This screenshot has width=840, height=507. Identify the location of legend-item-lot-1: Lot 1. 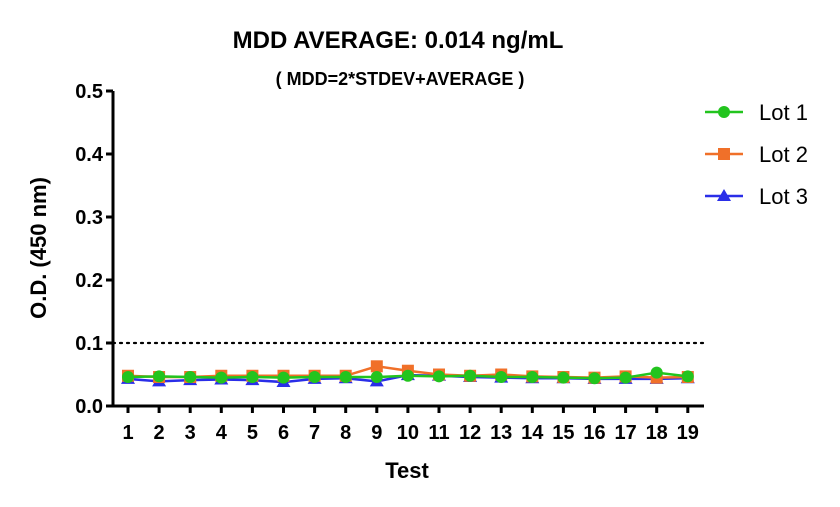
(756, 112).